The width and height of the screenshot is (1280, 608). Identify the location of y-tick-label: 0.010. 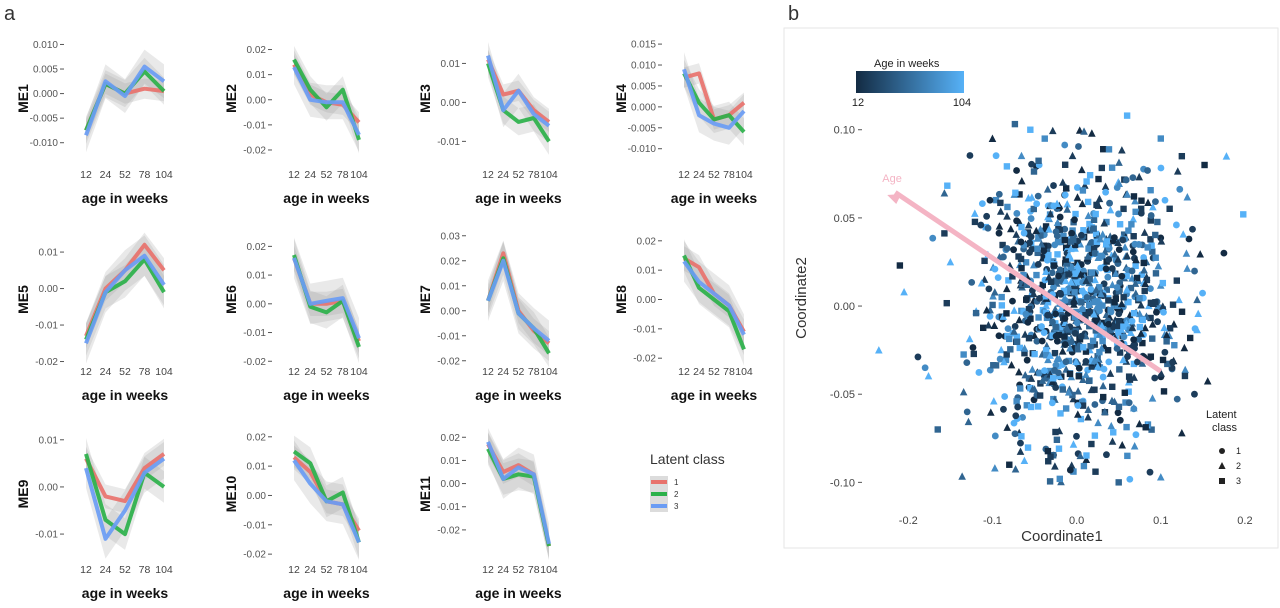
(643, 66).